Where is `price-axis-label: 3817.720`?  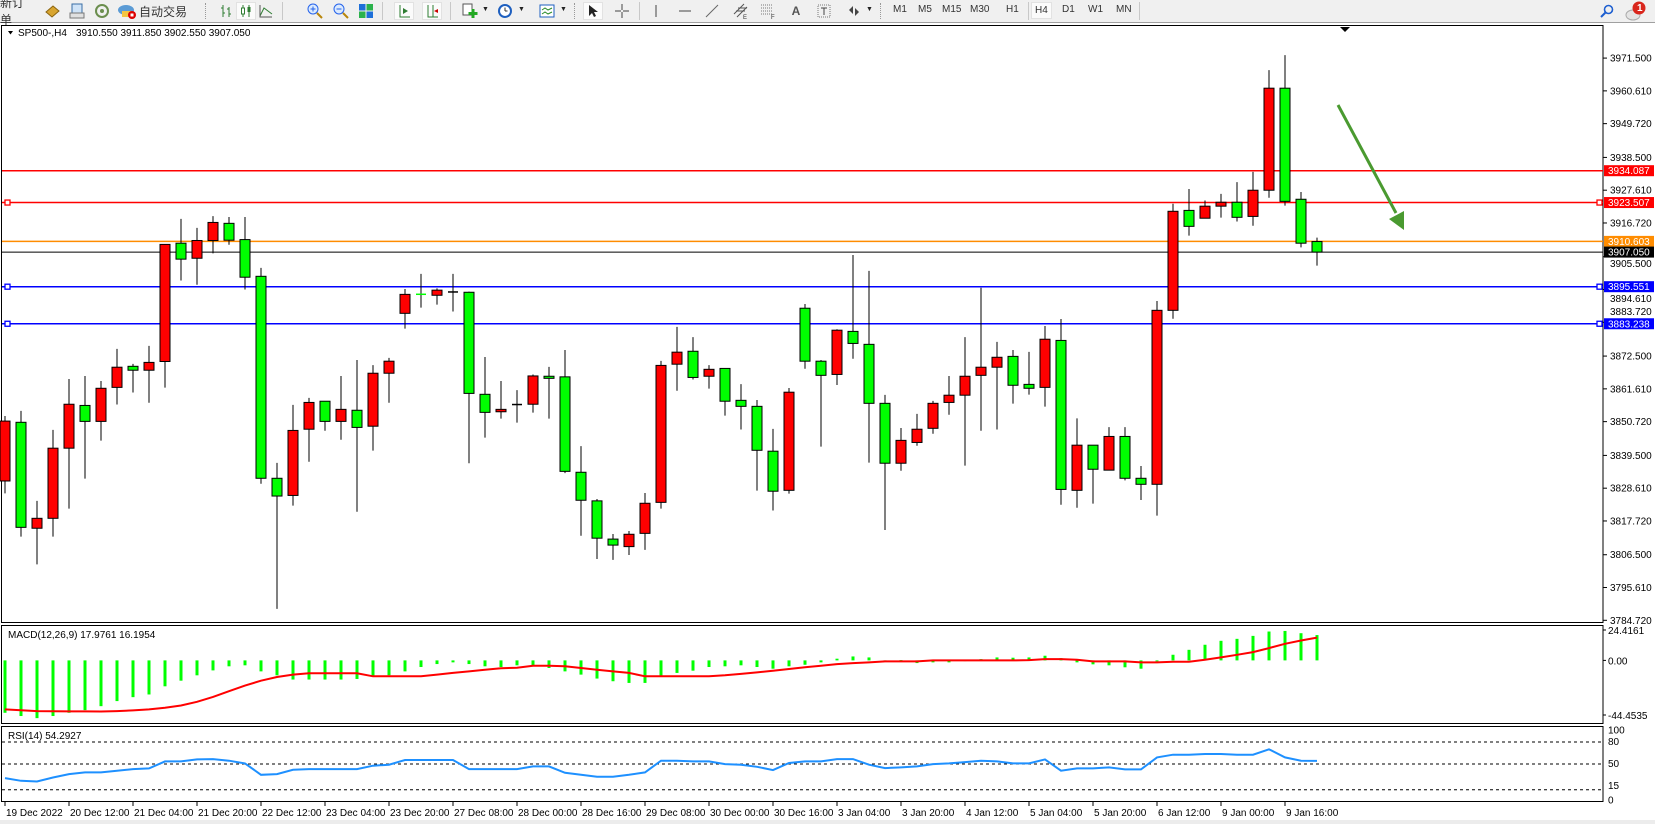
price-axis-label: 3817.720 is located at coordinates (1631, 522).